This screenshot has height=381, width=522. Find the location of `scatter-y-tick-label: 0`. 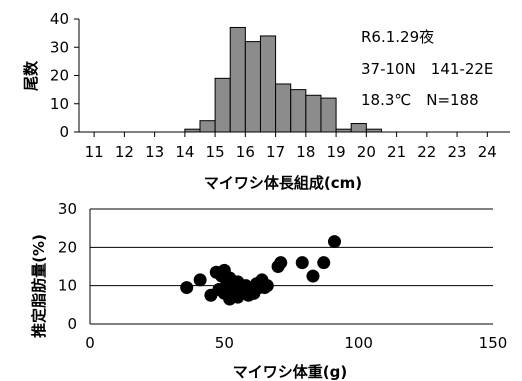

scatter-y-tick-label: 0 is located at coordinates (72, 324).